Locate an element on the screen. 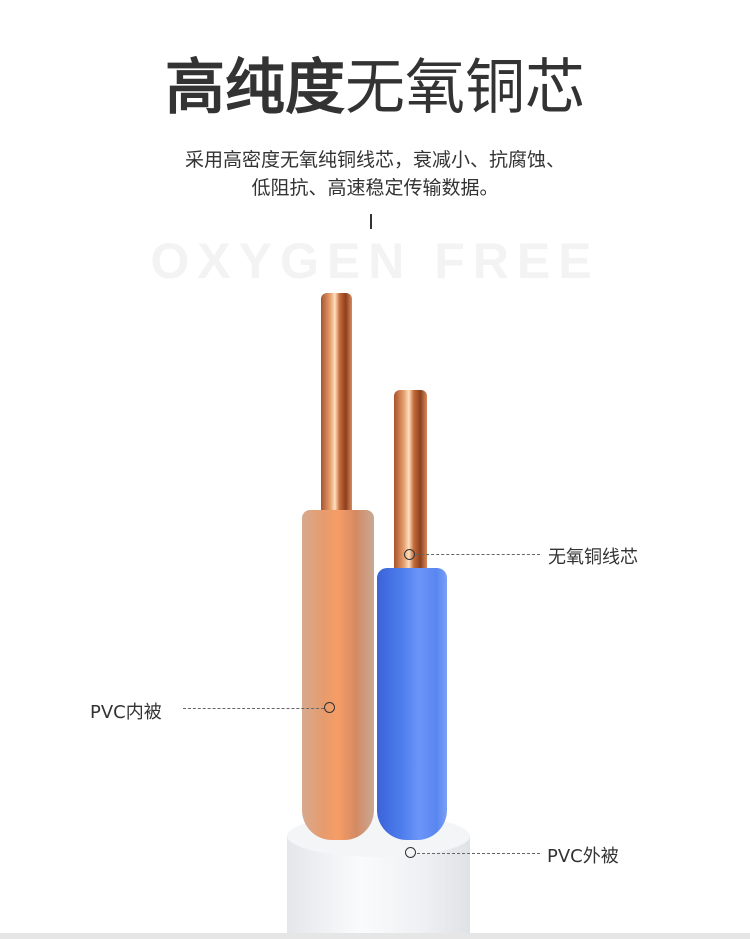 This screenshot has width=750, height=939. watermark-text: OXYGEN FREE is located at coordinates (375, 261).